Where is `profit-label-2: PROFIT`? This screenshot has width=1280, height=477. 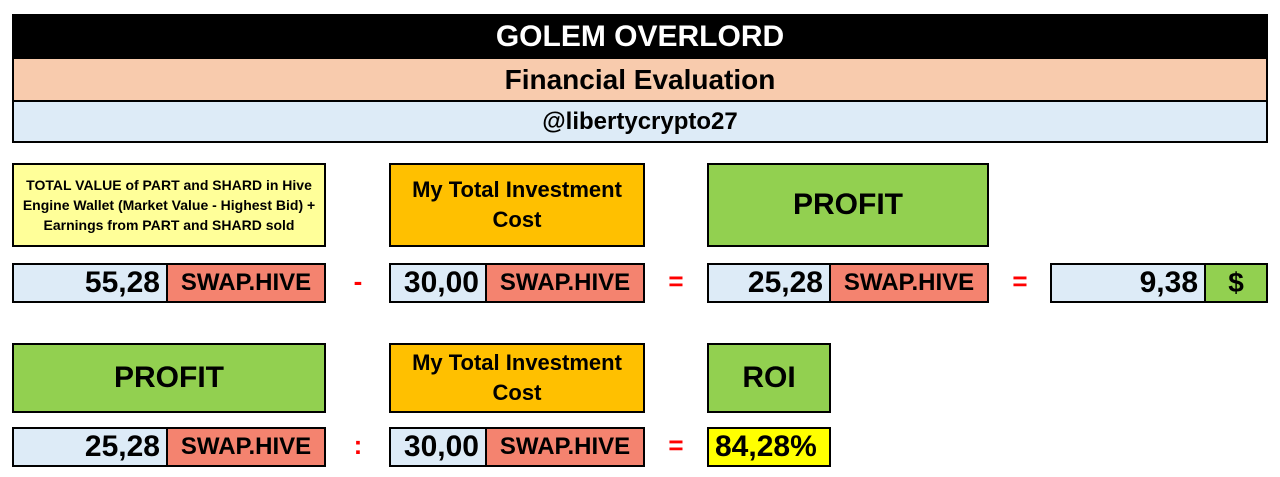 profit-label-2: PROFIT is located at coordinates (169, 378).